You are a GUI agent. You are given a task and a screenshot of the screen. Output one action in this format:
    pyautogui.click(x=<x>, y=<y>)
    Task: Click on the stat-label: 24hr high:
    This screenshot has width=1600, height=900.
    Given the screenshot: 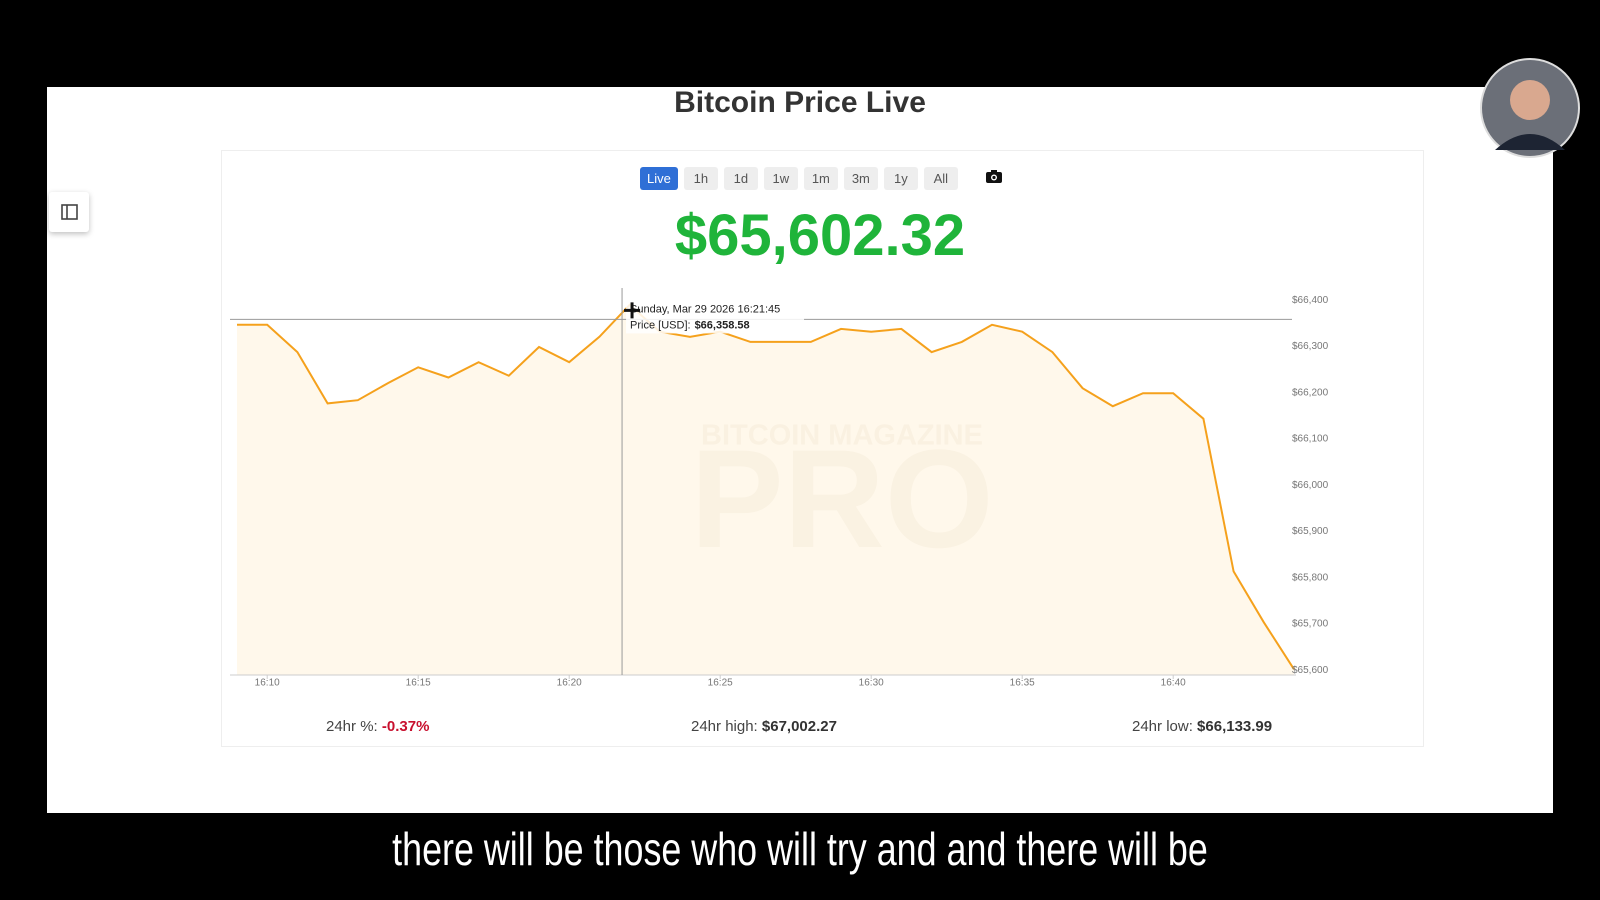 What is the action you would take?
    pyautogui.click(x=724, y=726)
    